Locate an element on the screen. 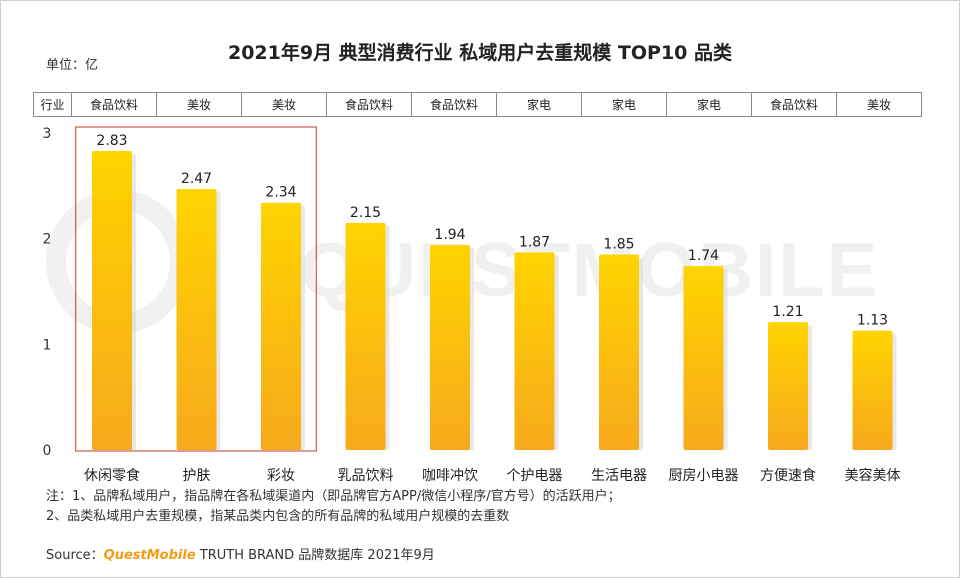 The image size is (960, 578). bar-value-label: 1.85 is located at coordinates (618, 245).